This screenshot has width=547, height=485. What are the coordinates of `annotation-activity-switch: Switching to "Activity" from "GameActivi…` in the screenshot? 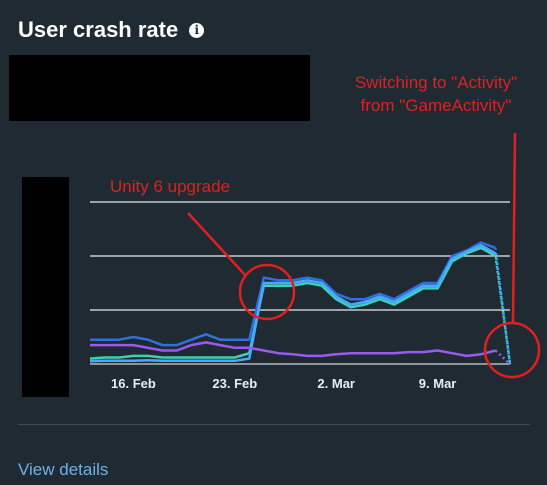 It's located at (436, 94).